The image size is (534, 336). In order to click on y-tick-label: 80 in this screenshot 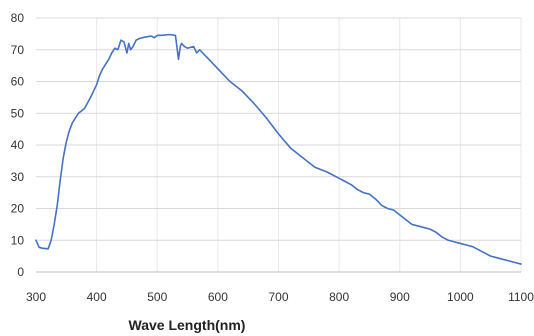, I will do `click(18, 18)`.